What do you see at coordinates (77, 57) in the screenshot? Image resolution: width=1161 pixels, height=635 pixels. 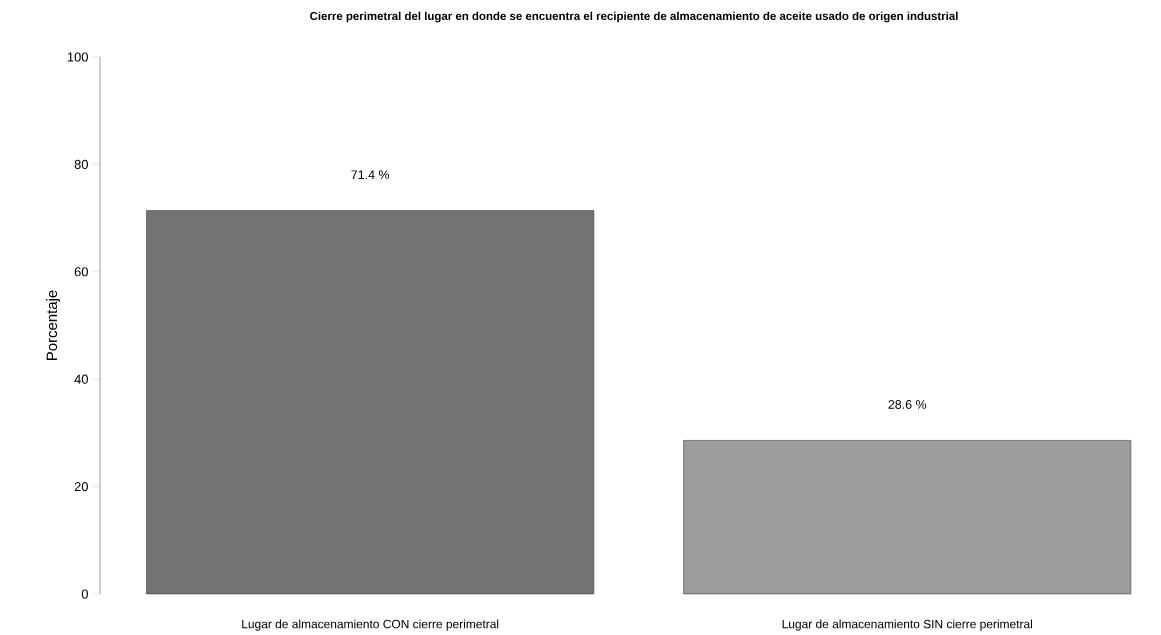 I see `y-tick-label: 100` at bounding box center [77, 57].